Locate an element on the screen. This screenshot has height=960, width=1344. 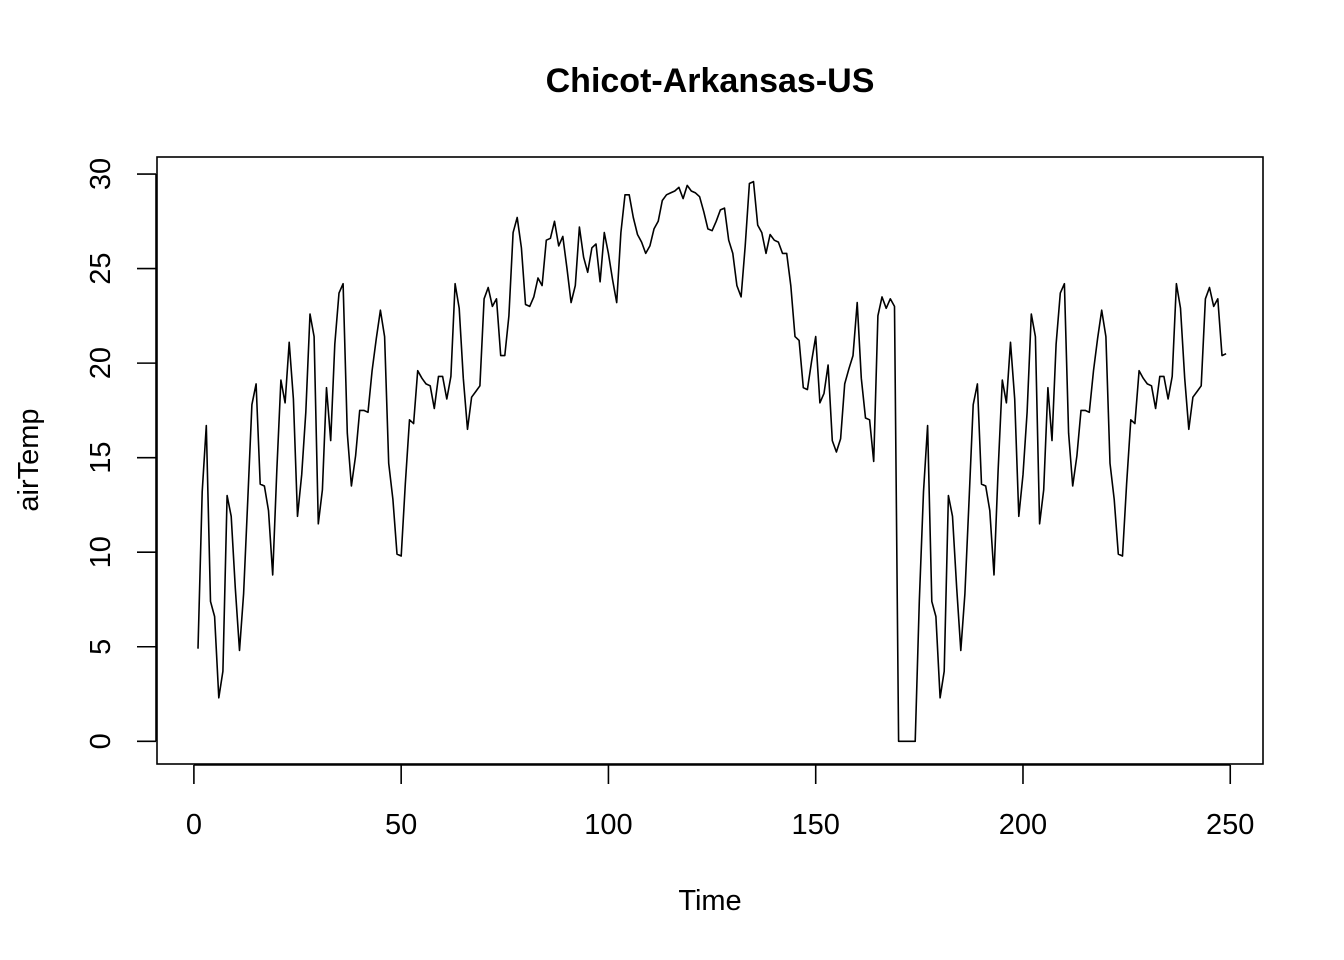
y-tick-label: 15 is located at coordinates (101, 458).